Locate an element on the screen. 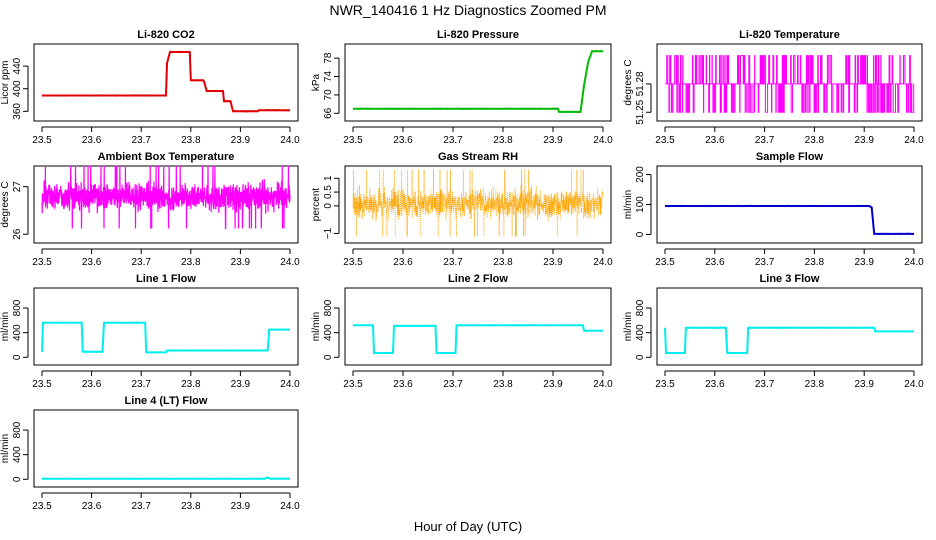 Image resolution: width=936 pixels, height=540 pixels. data-line-3-flow is located at coordinates (789, 340).